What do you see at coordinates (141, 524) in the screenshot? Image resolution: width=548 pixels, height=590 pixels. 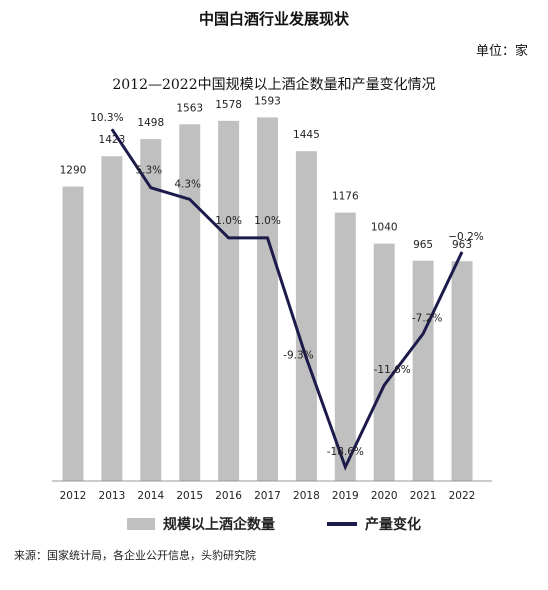 I see `legend-swatch-bar` at bounding box center [141, 524].